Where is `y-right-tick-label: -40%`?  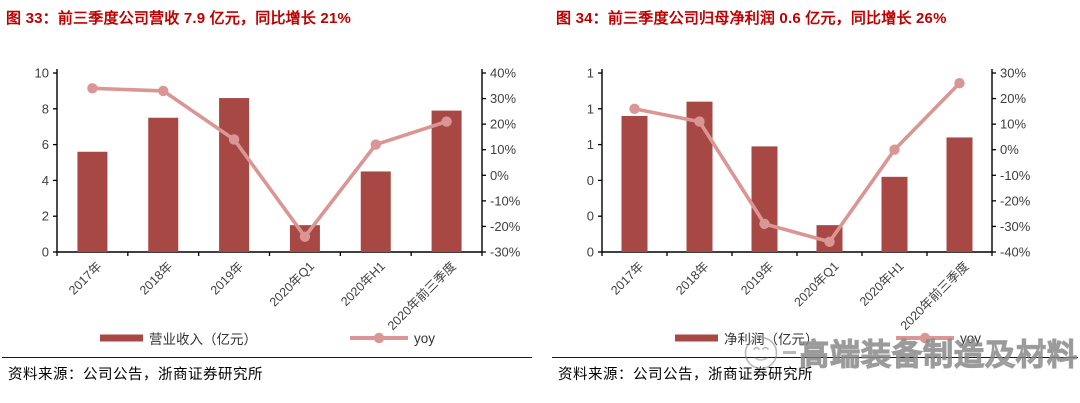
y-right-tick-label: -40% is located at coordinates (1015, 252).